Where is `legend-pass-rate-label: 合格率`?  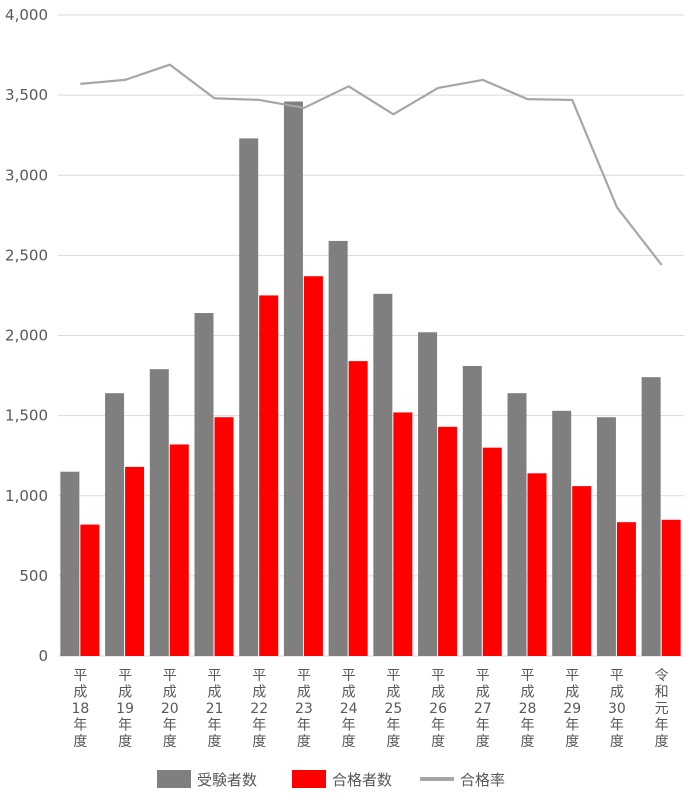 legend-pass-rate-label: 合格率 is located at coordinates (482, 780).